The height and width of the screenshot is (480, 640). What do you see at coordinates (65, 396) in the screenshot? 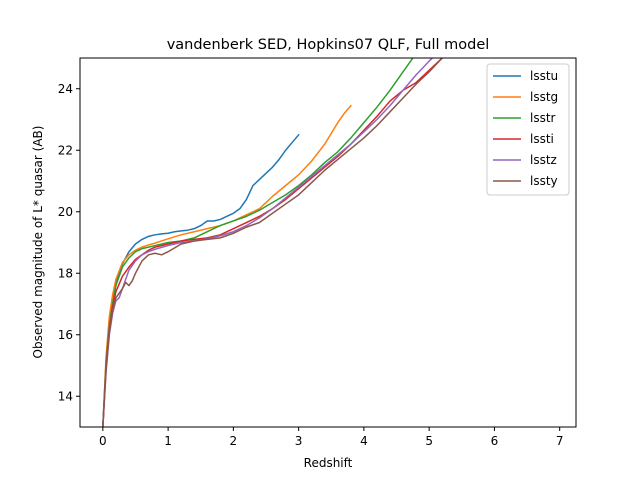
I see `y-tick-label: 14` at bounding box center [65, 396].